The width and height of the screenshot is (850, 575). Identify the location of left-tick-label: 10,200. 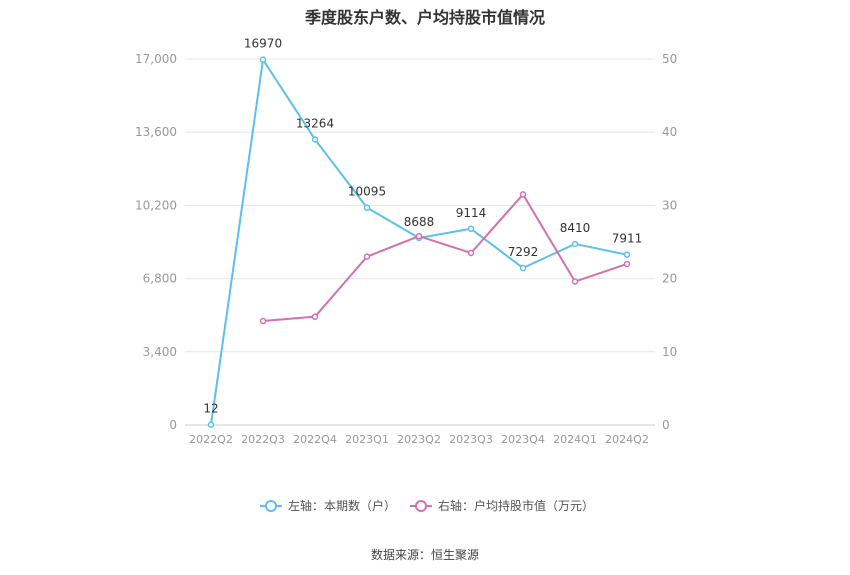
(156, 205).